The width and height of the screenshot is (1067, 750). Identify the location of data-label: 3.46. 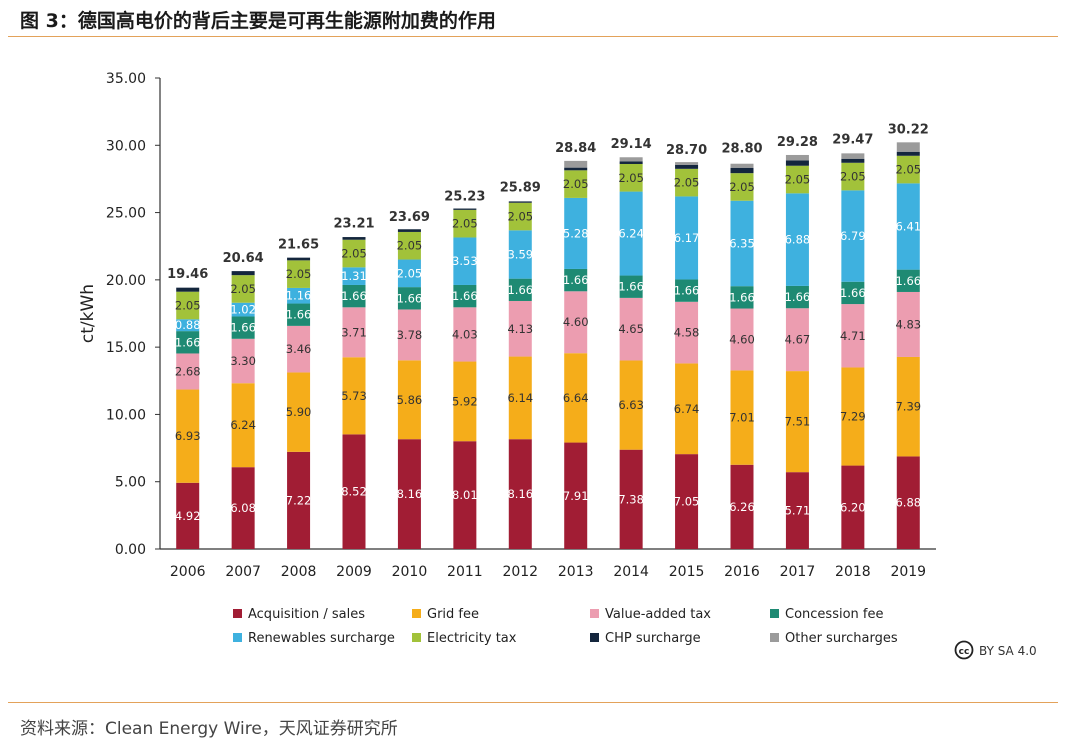
(299, 349).